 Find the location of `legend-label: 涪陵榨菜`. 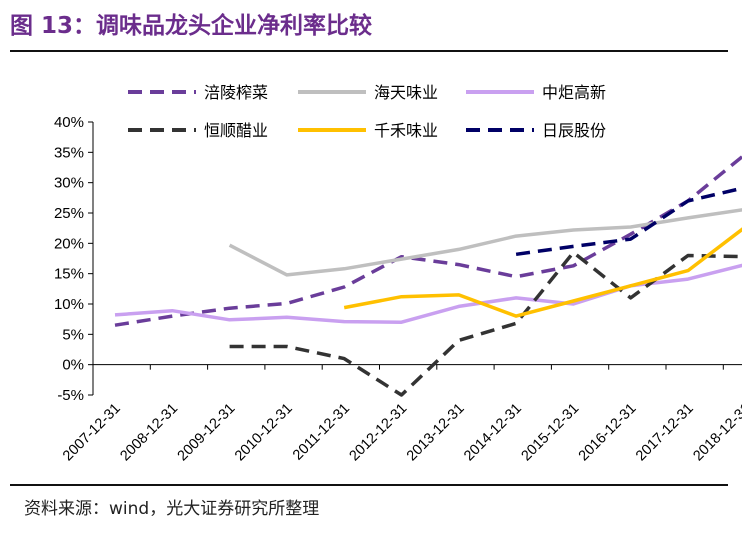

legend-label: 涪陵榨菜 is located at coordinates (236, 92).